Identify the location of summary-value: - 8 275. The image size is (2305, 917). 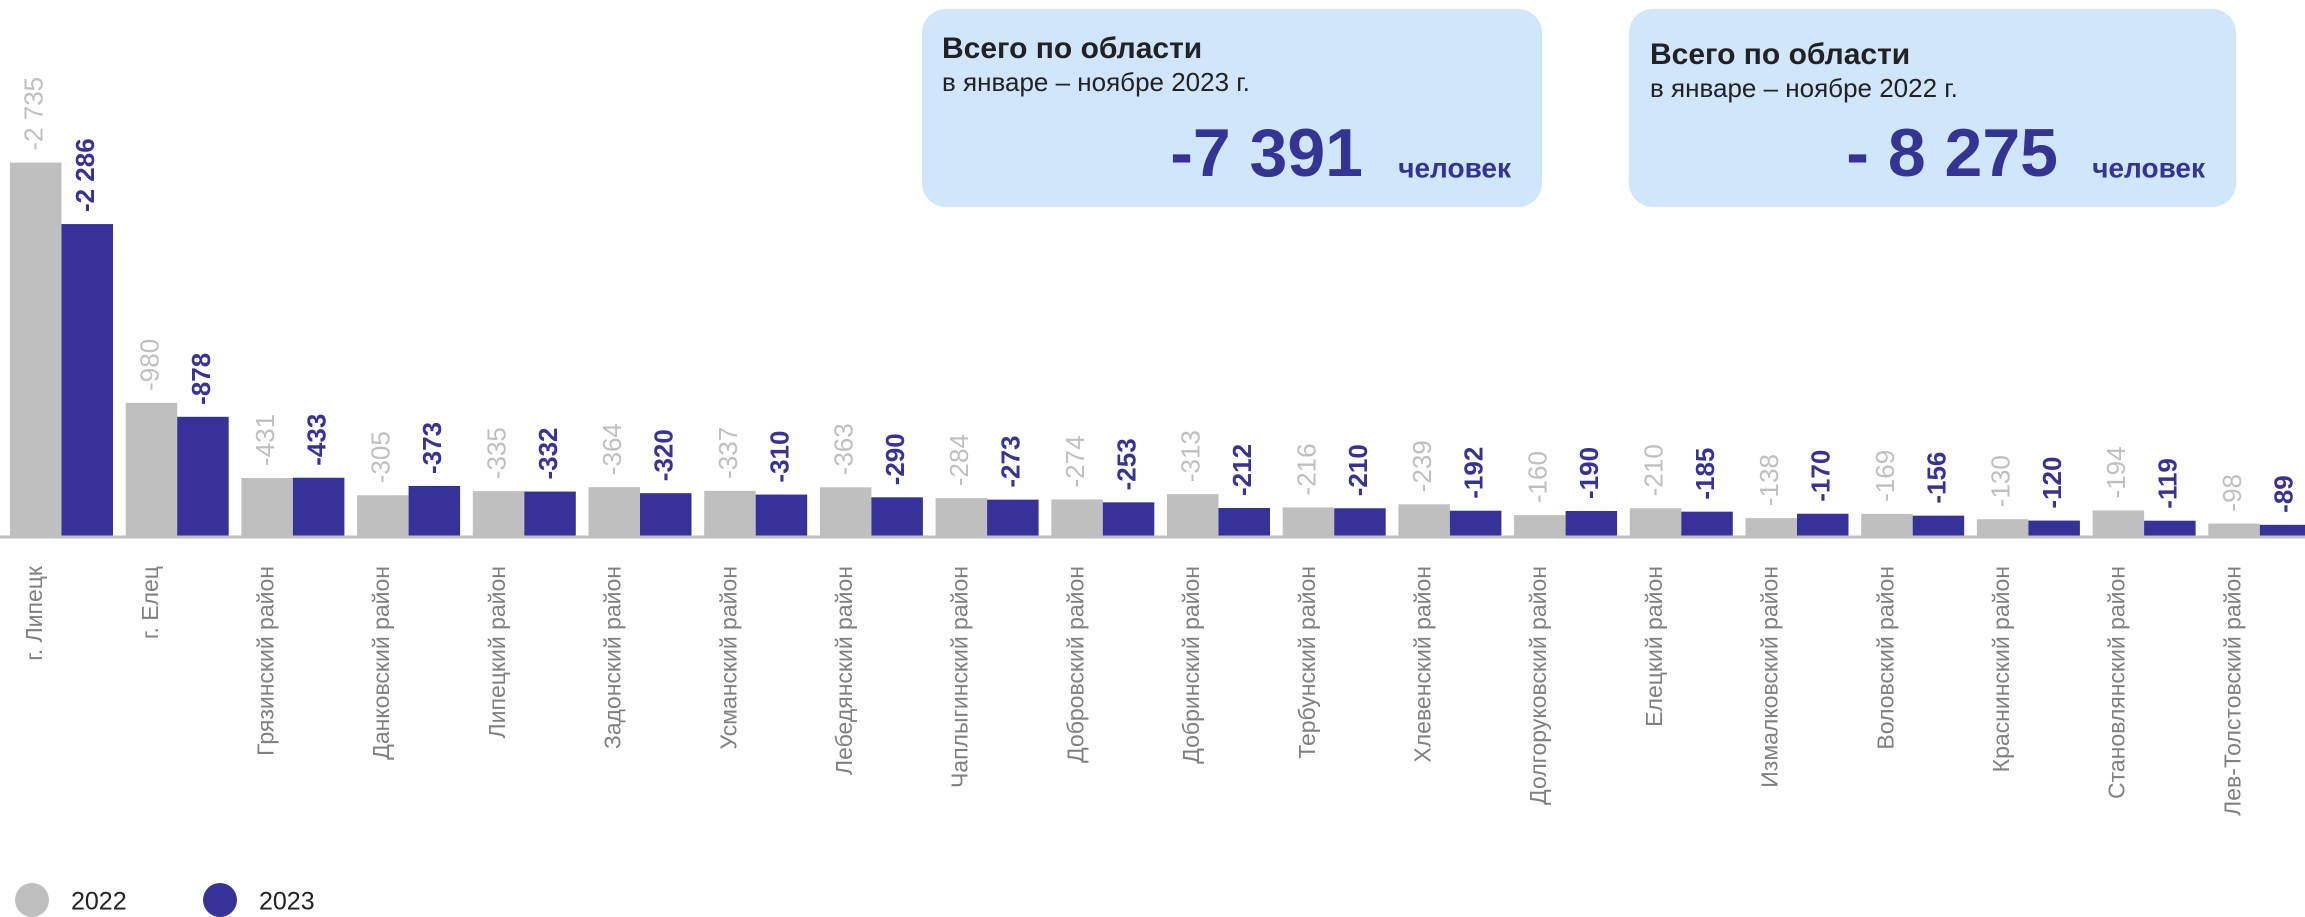
(1952, 153).